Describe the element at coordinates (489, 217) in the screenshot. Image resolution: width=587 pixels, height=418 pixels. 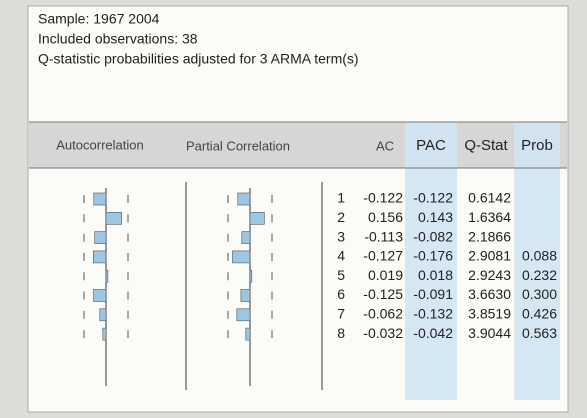
I see `q-stat: 1.6364` at that location.